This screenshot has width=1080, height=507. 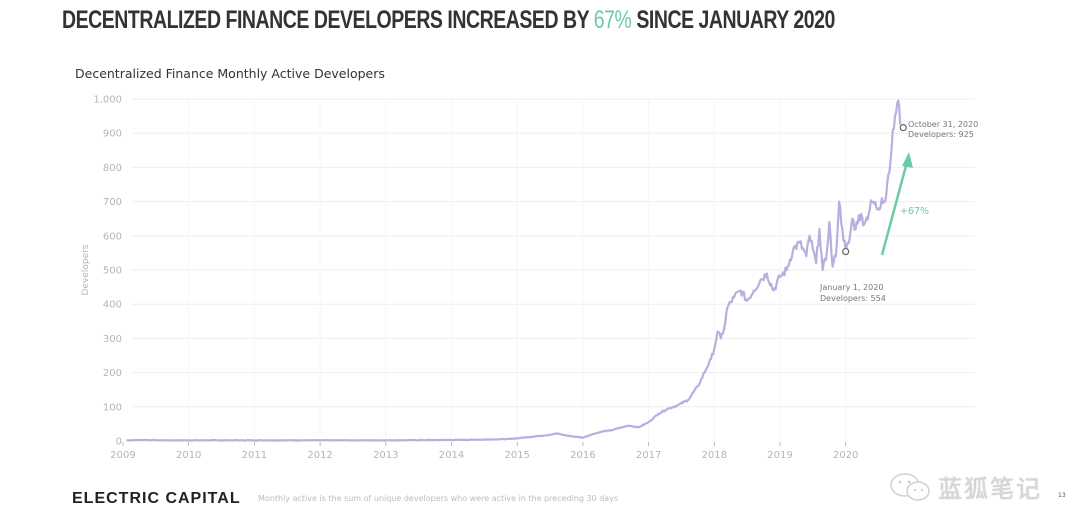 I want to click on y-tick-label: 200, so click(x=112, y=373).